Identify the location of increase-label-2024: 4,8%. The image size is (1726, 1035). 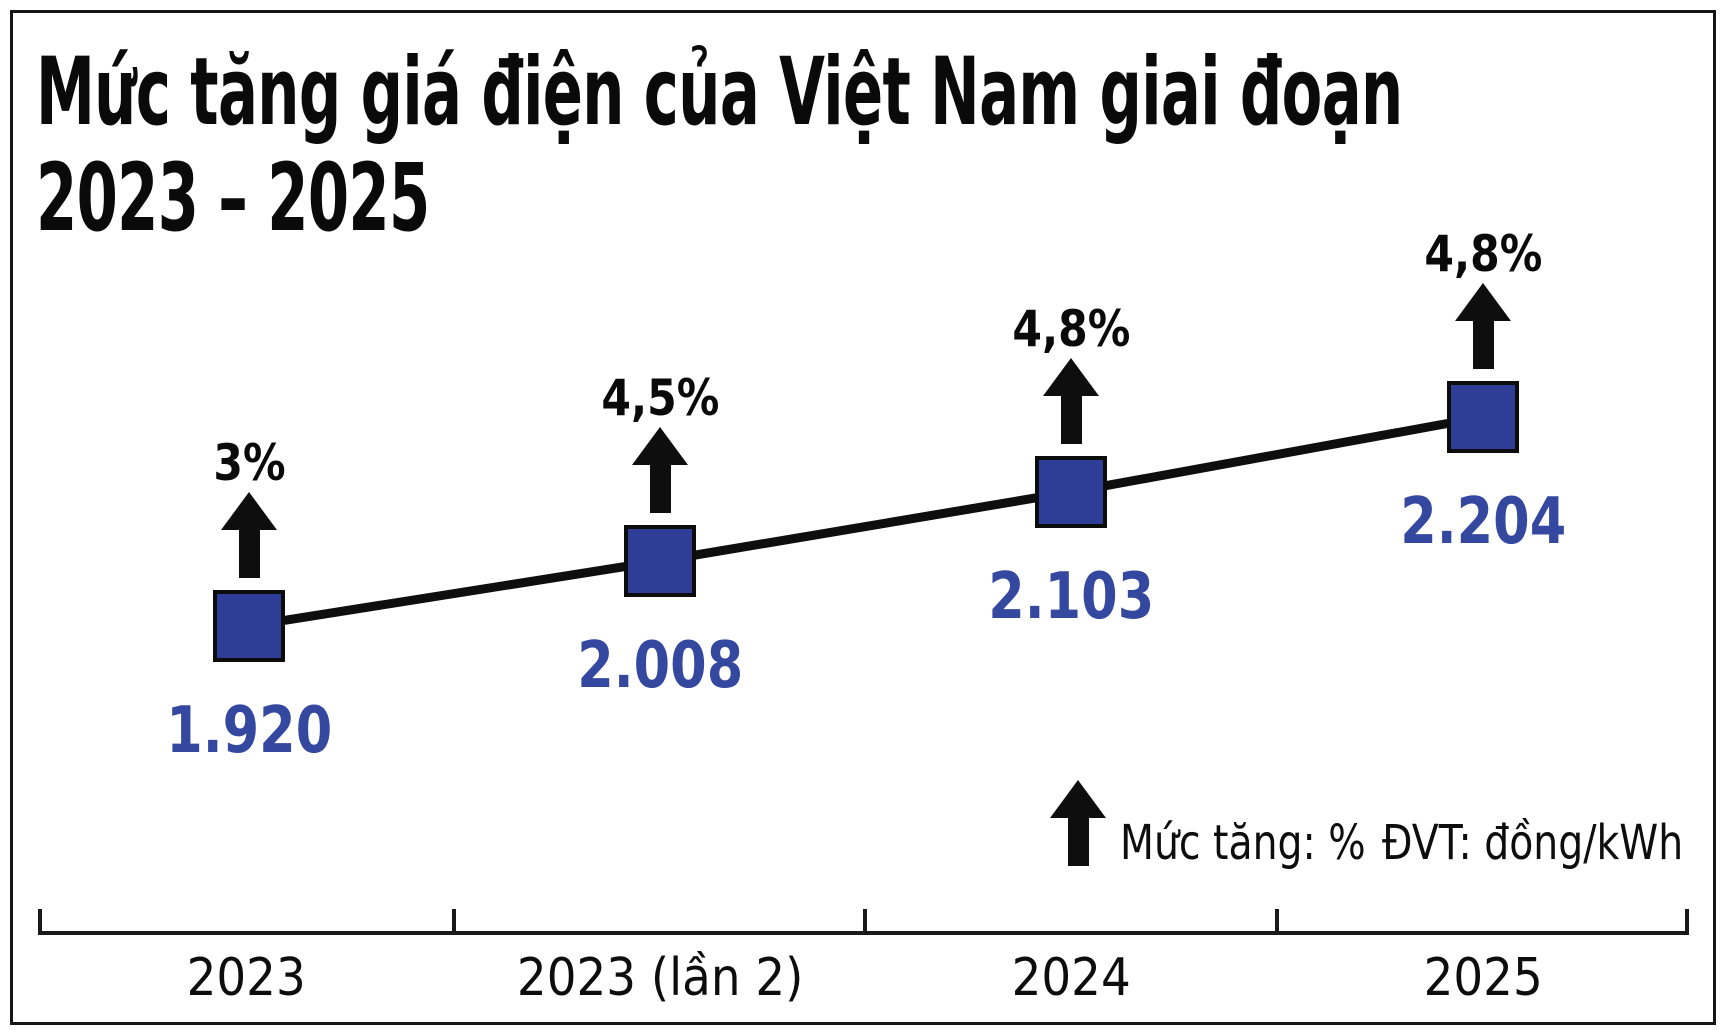
(1071, 329).